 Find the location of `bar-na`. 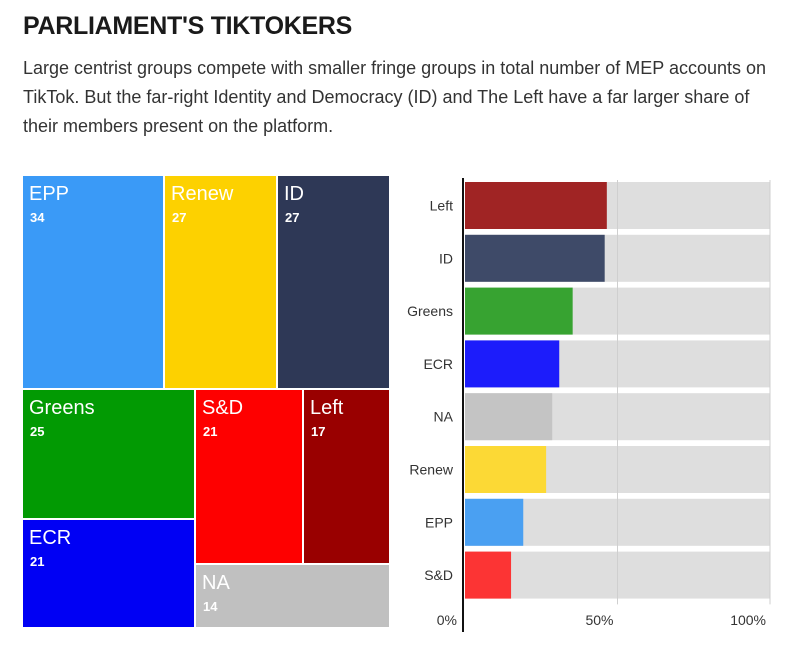

bar-na is located at coordinates (509, 417).